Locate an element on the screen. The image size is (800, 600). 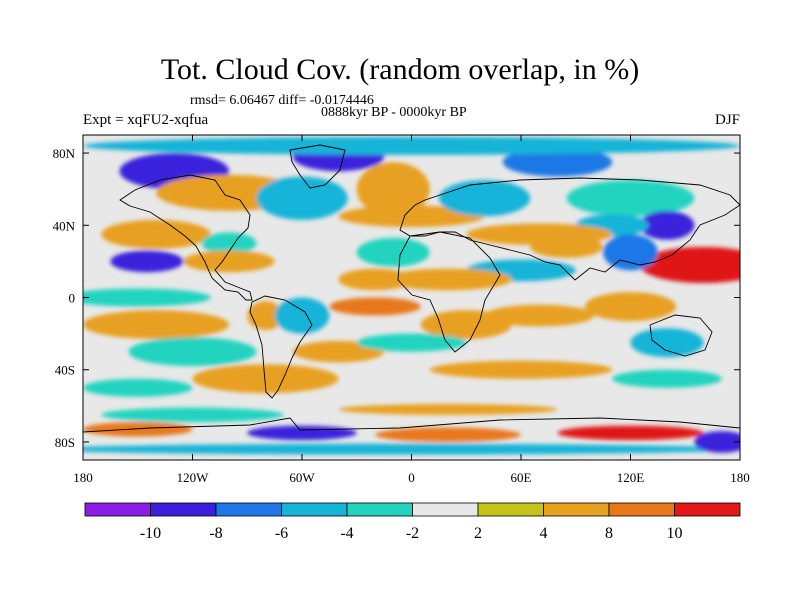
x-tick-label: 60W is located at coordinates (302, 477).